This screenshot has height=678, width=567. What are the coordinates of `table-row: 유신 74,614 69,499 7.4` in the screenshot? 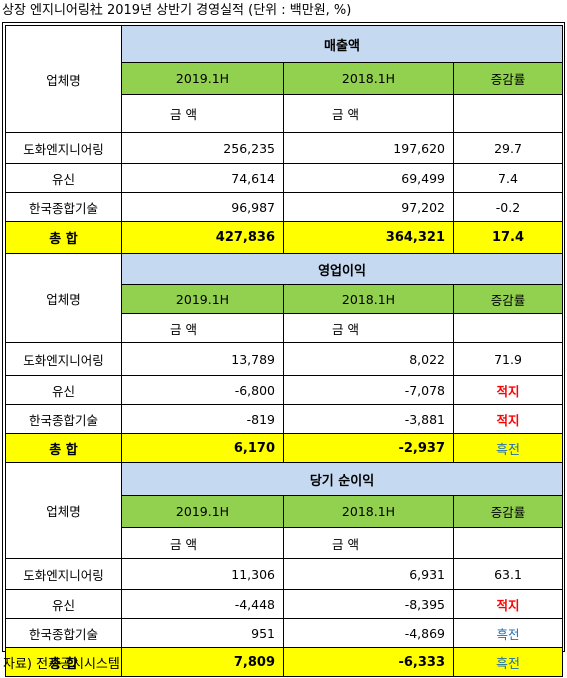 It's located at (284, 178).